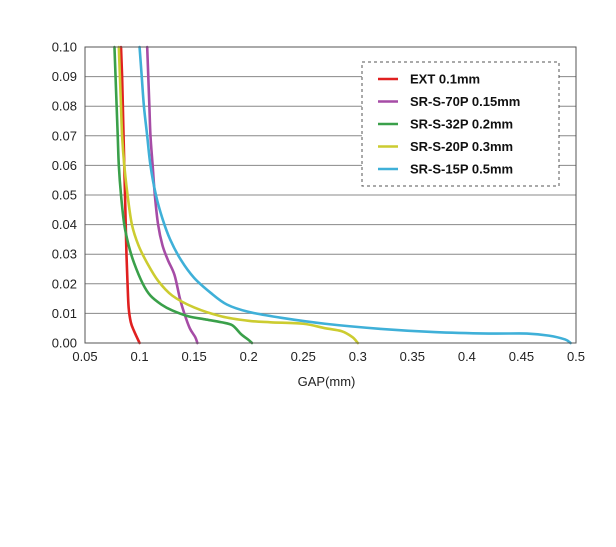  I want to click on legend-item: EXT 0.1mm, so click(429, 79).